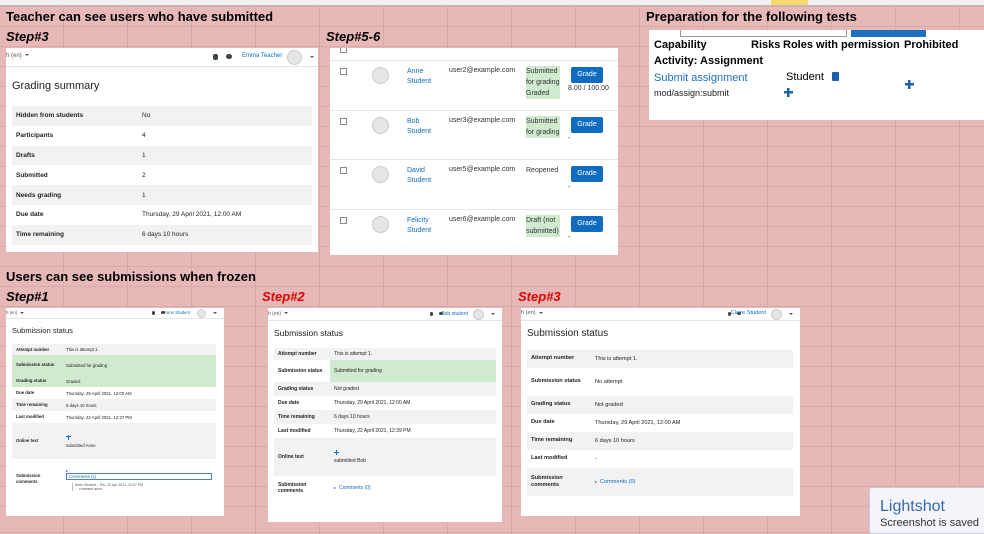 The width and height of the screenshot is (984, 534). I want to click on activity-heading: Activity: Assignment, so click(709, 61).